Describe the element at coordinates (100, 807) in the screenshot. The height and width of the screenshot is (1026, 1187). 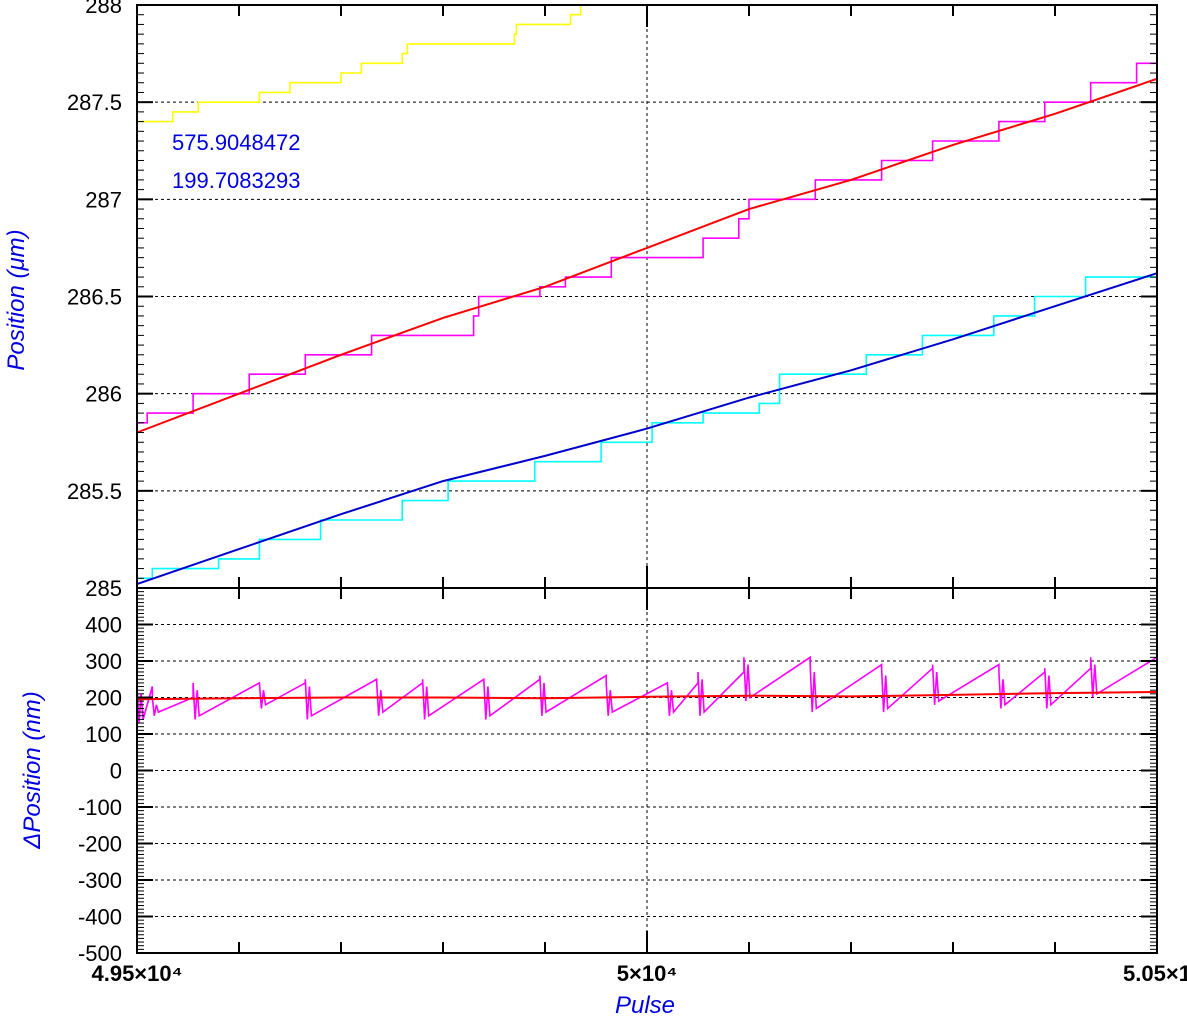
I see `bottom-y-tick-label: -100` at that location.